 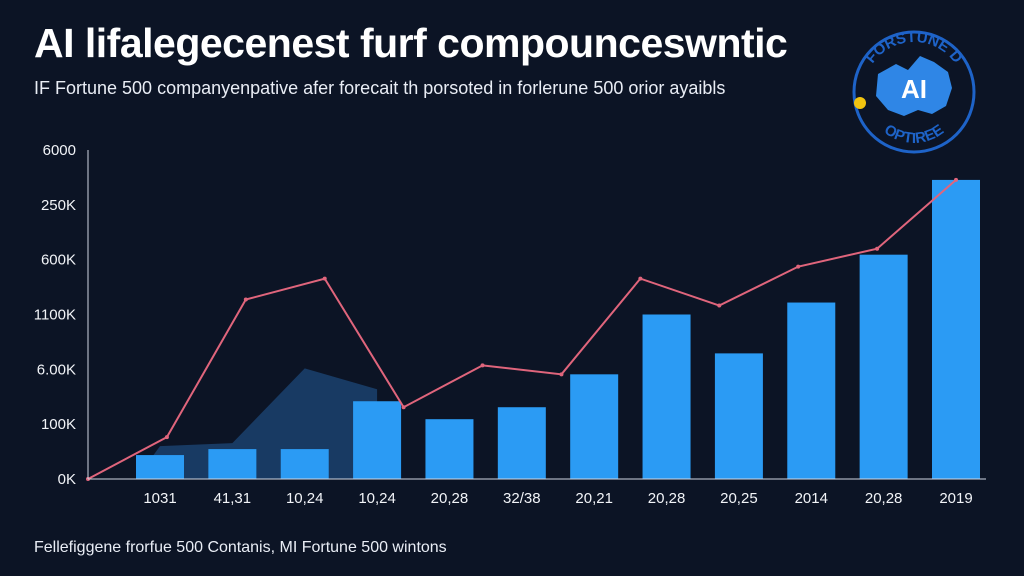 What do you see at coordinates (233, 498) in the screenshot?
I see `x-tick-label: 41,31` at bounding box center [233, 498].